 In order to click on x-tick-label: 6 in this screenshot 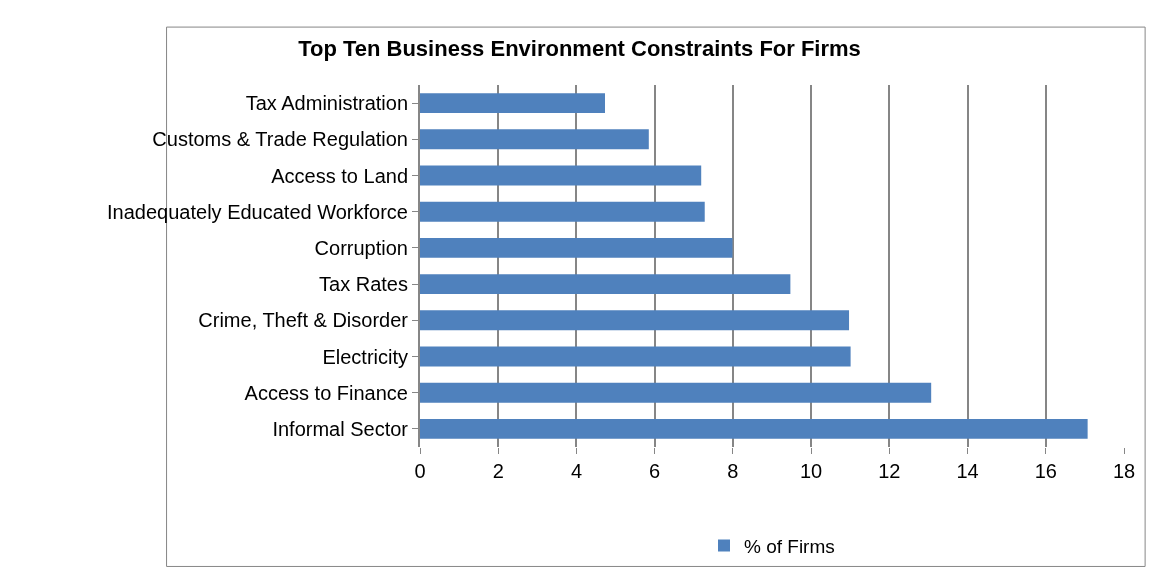, I will do `click(655, 471)`.